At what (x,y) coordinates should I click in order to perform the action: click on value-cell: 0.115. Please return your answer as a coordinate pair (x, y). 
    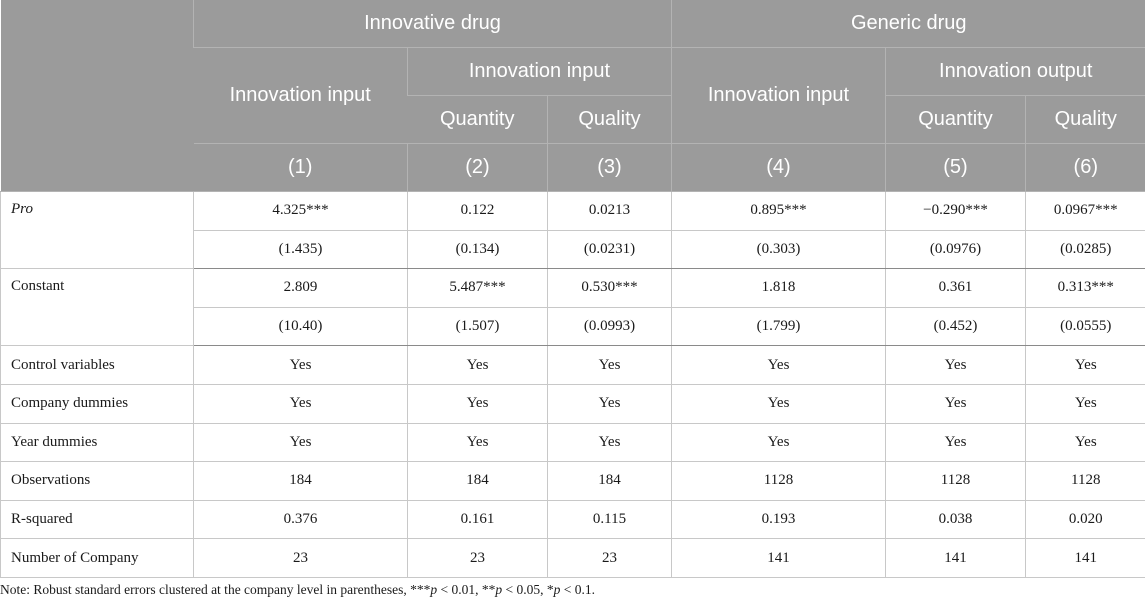
    Looking at the image, I should click on (609, 520).